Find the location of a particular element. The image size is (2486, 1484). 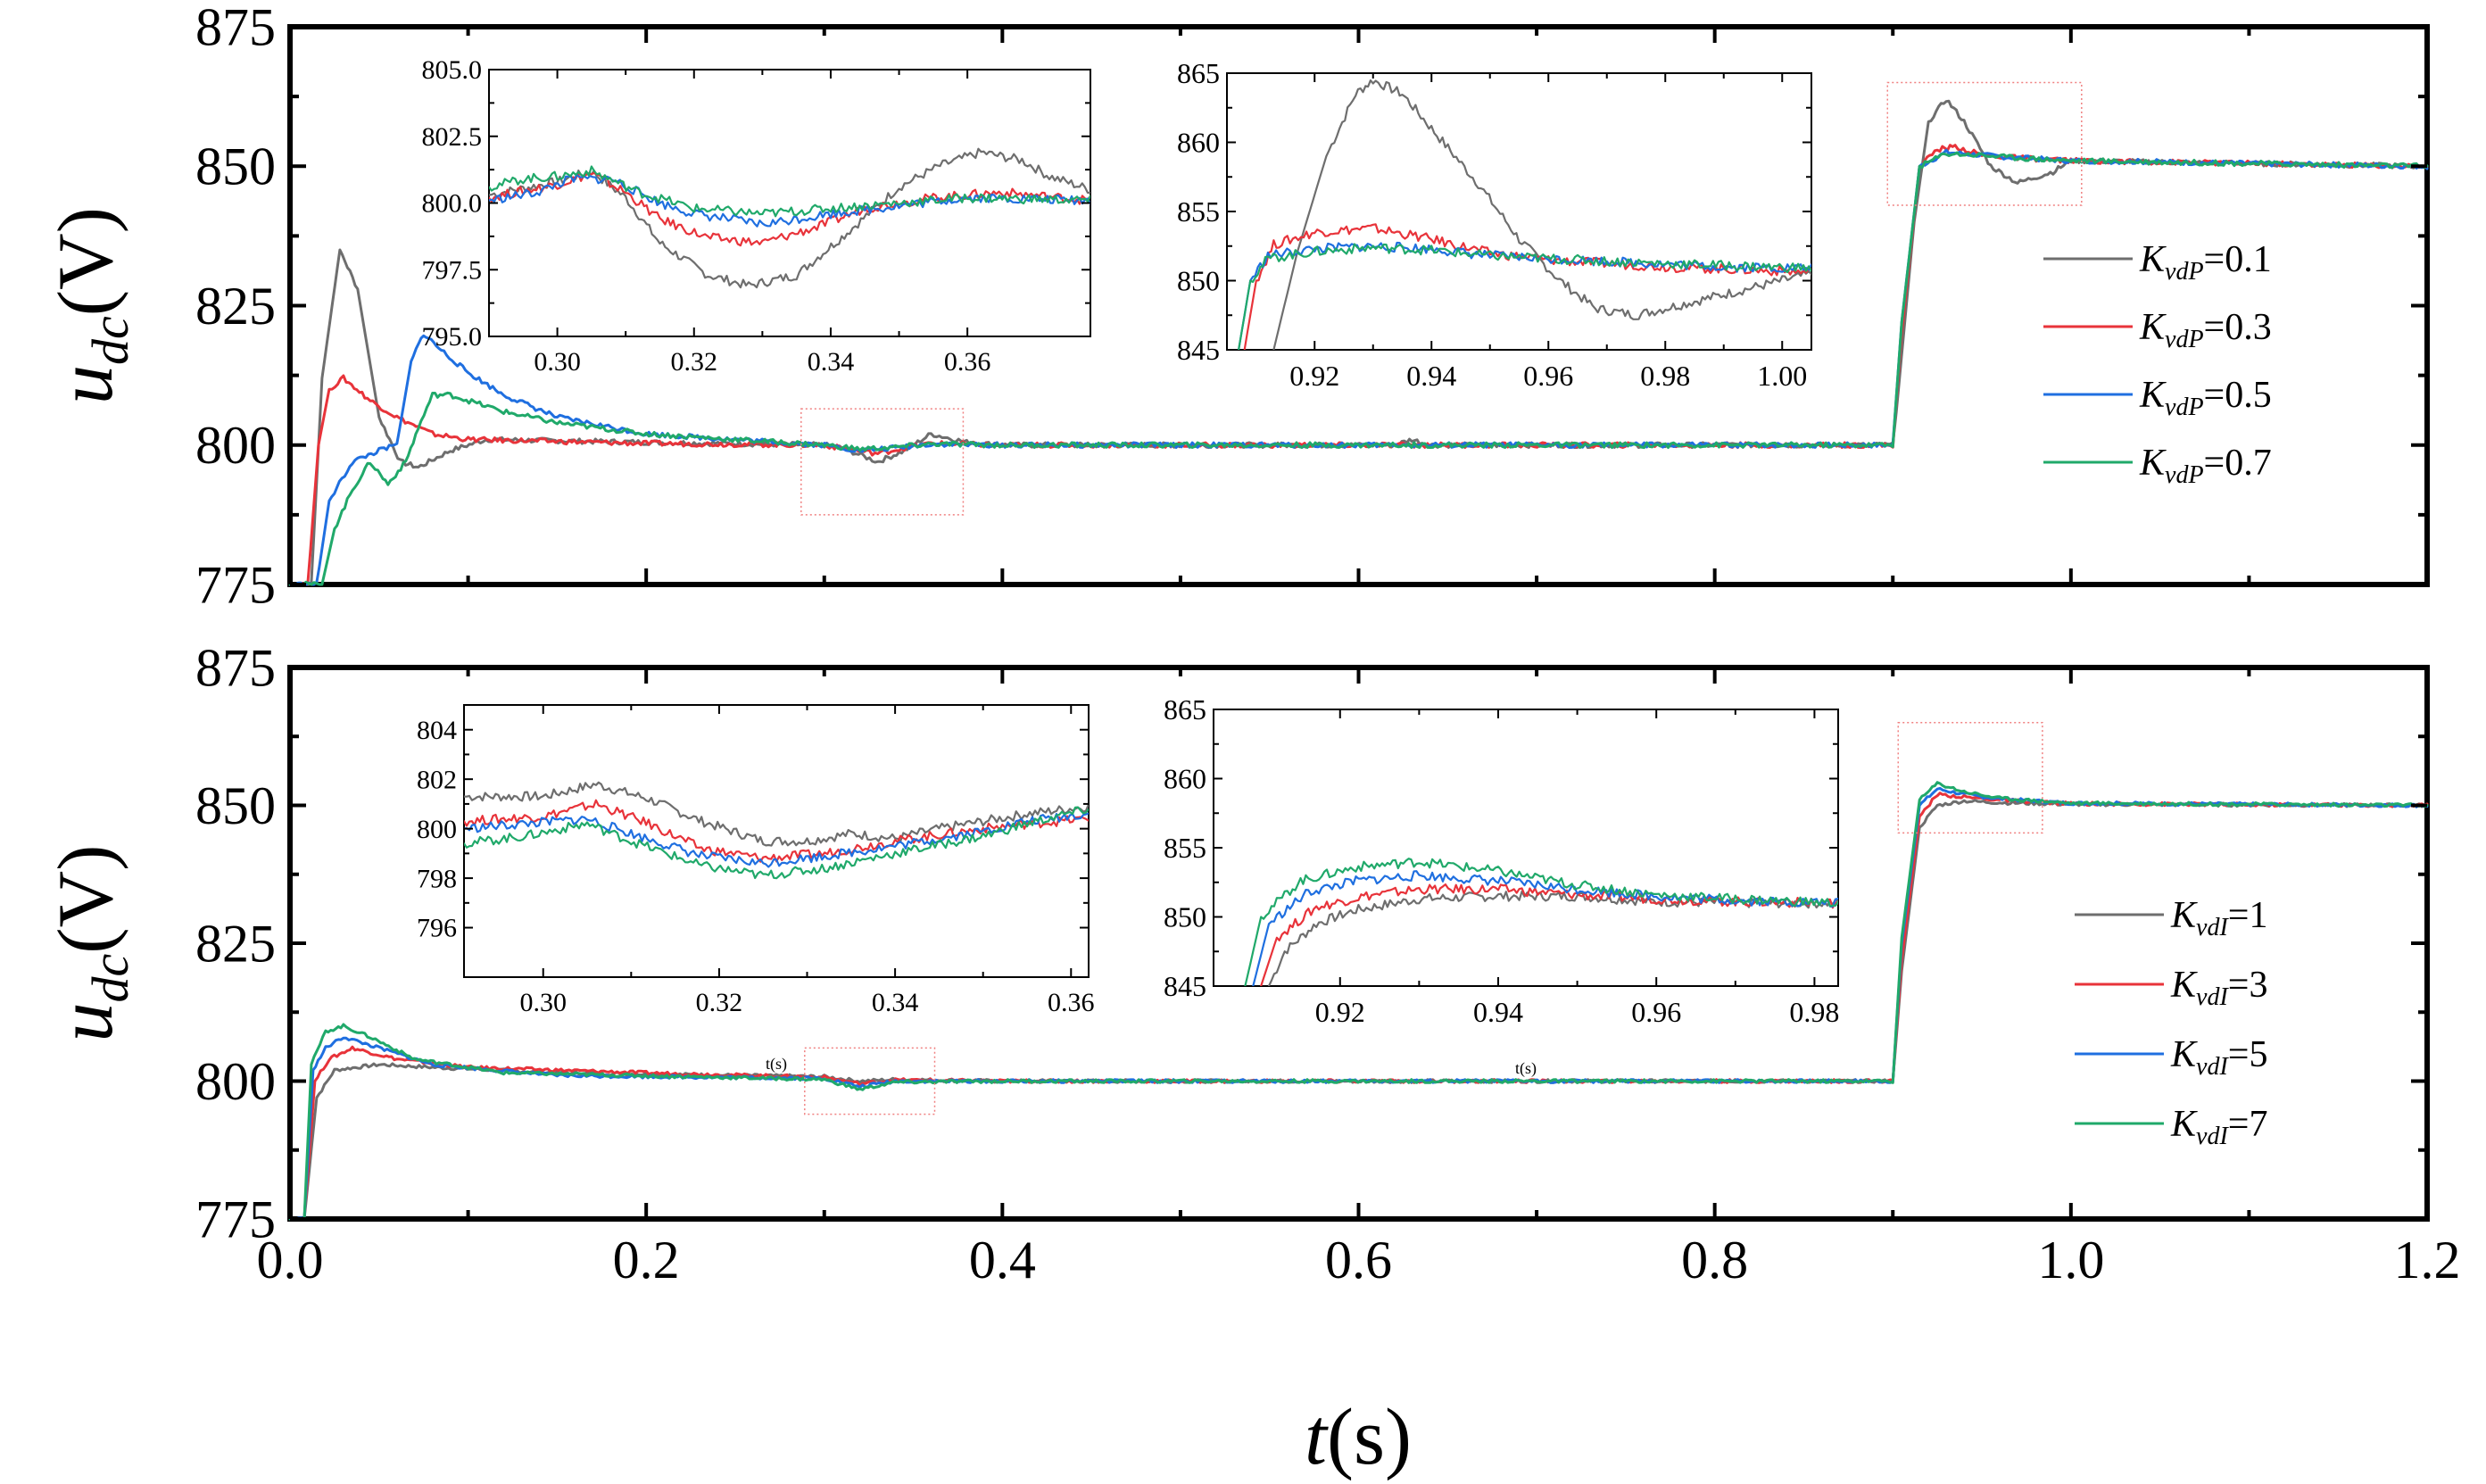

inset-top-right is located at coordinates (1519, 211).